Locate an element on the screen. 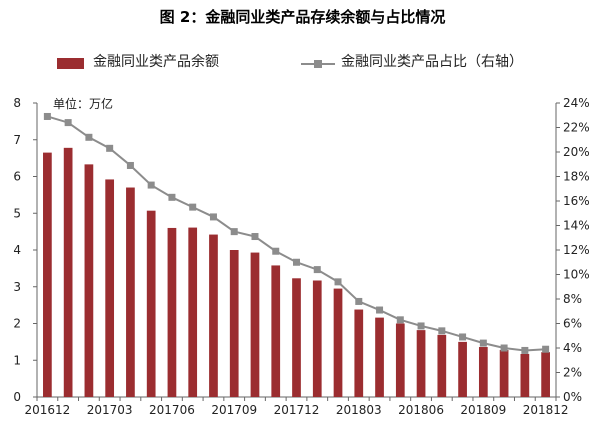  x-tick-label: 201803 is located at coordinates (359, 410).